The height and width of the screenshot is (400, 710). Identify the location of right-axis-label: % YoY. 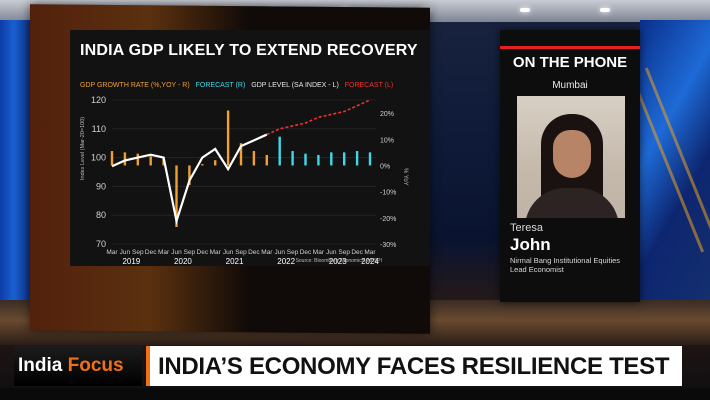
(405, 177).